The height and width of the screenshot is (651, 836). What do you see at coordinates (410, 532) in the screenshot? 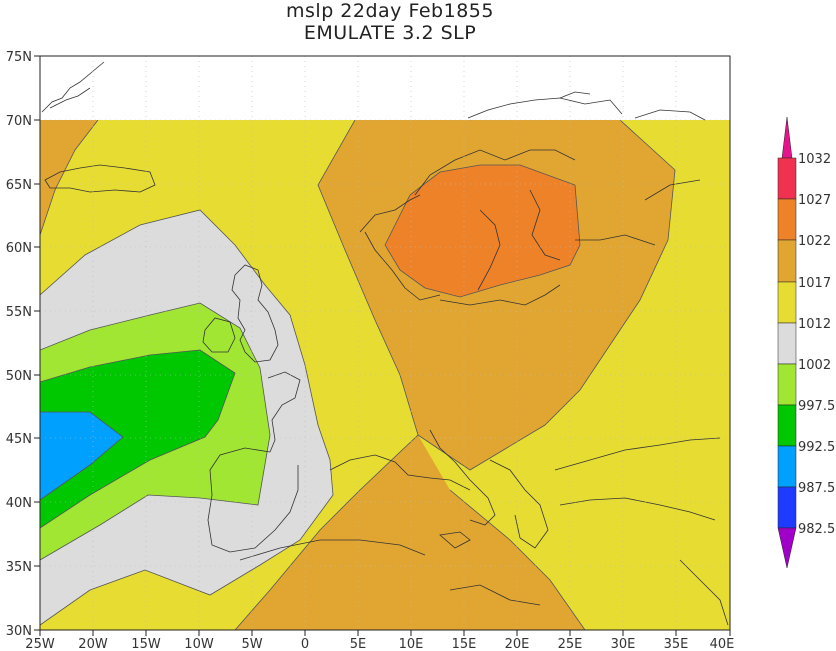
I see `field-1017-1022-south` at bounding box center [410, 532].